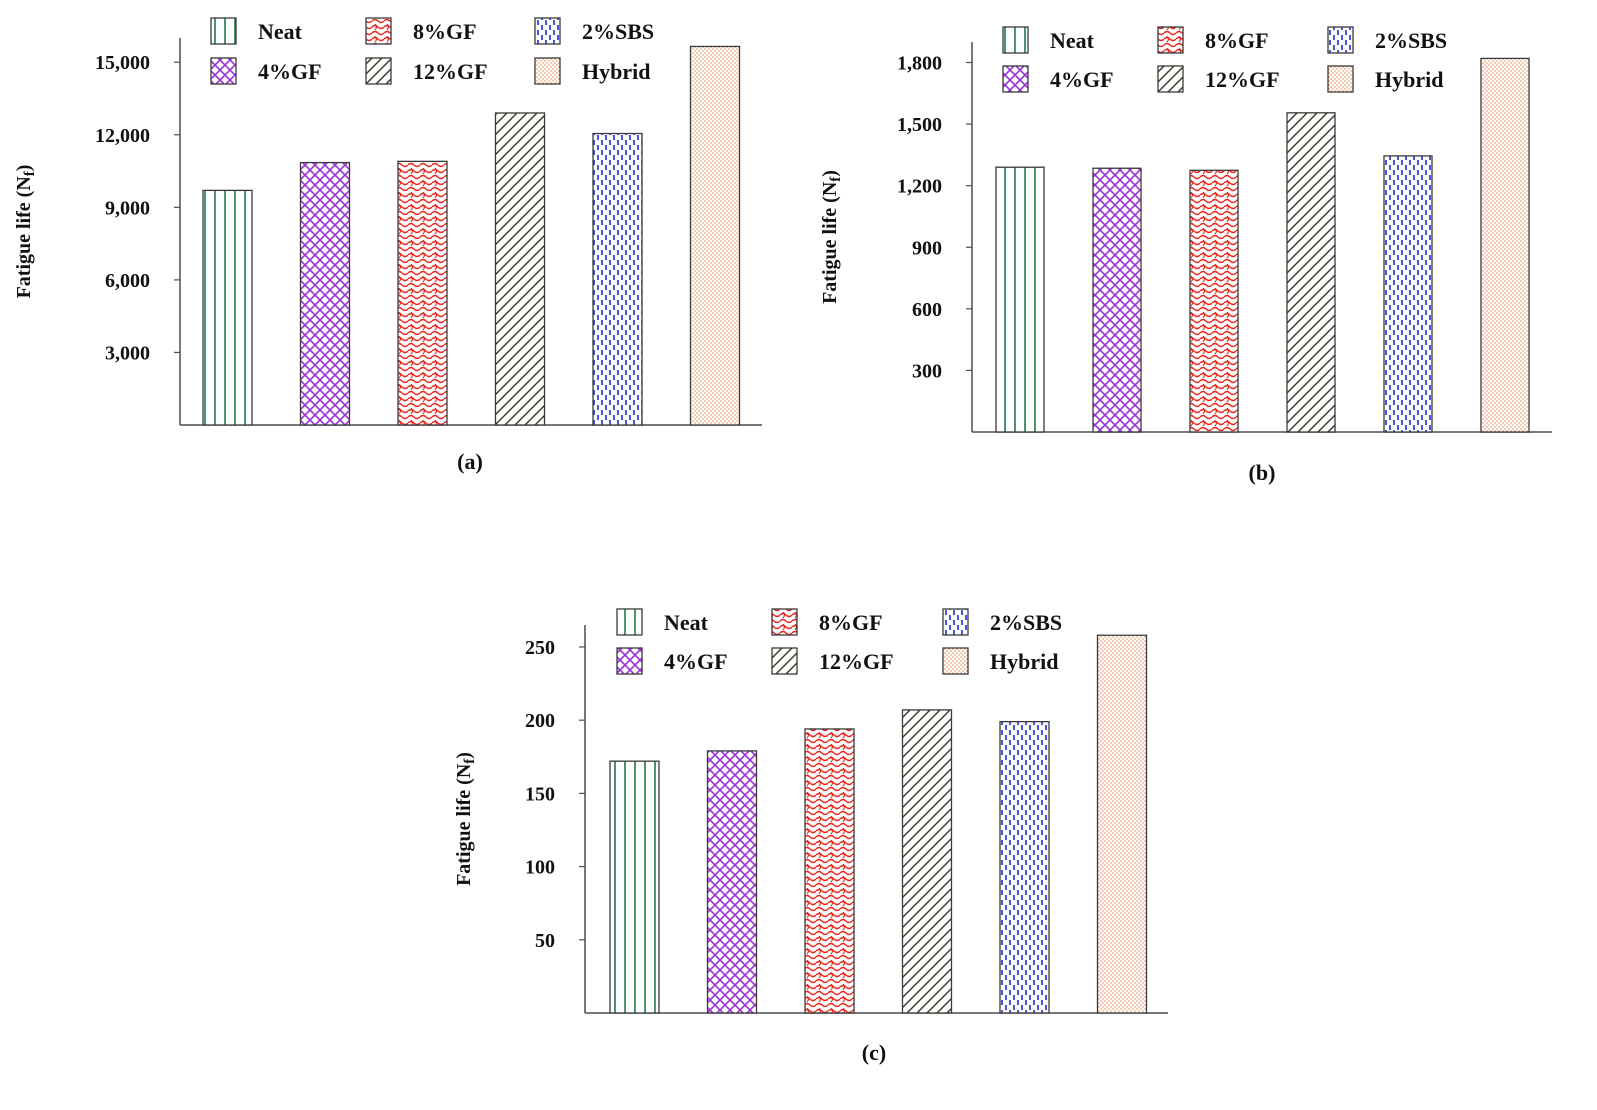  Describe the element at coordinates (919, 125) in the screenshot. I see `y-tick-label: 1,500` at that location.